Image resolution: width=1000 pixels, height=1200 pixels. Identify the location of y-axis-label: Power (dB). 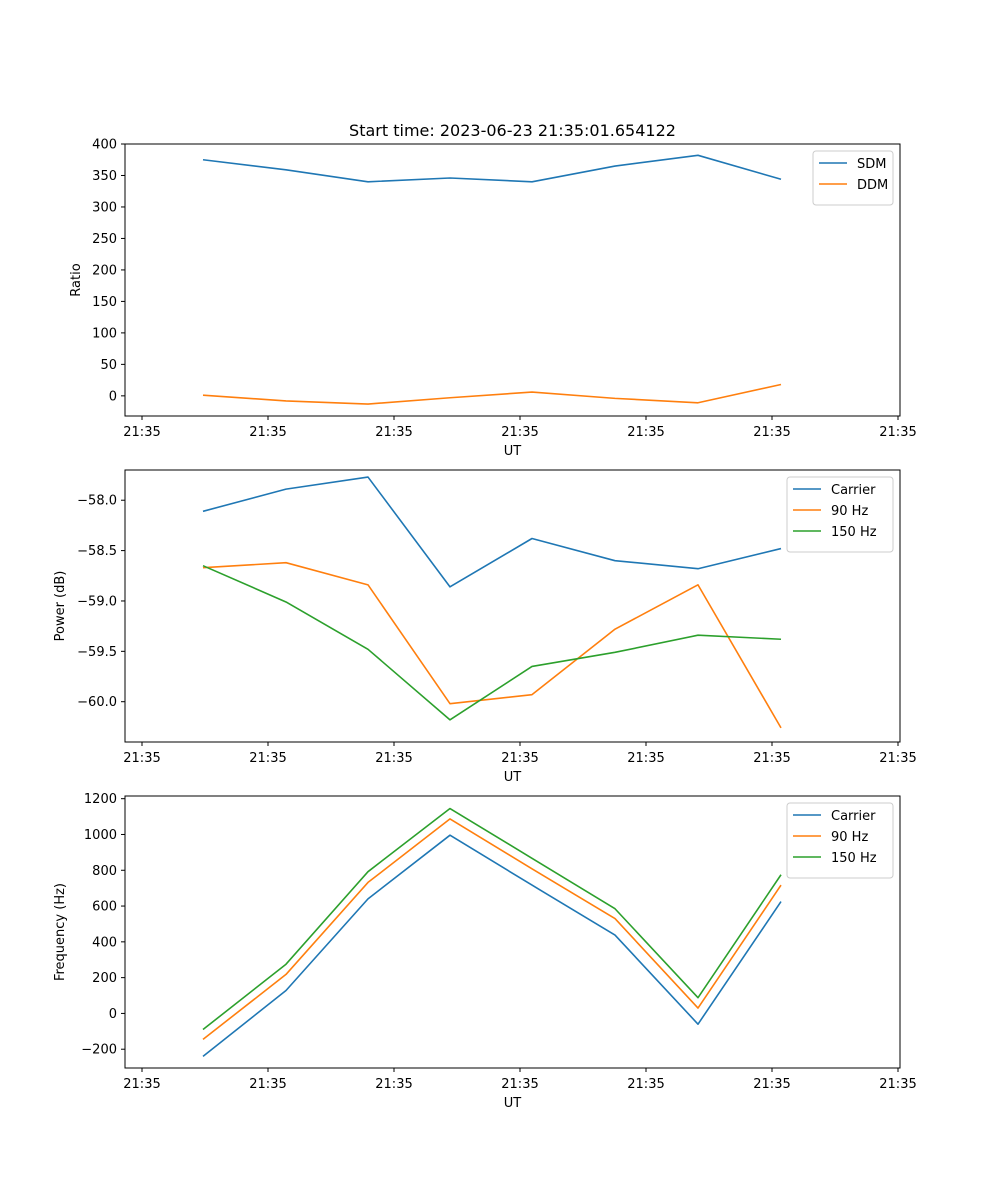
(60, 606).